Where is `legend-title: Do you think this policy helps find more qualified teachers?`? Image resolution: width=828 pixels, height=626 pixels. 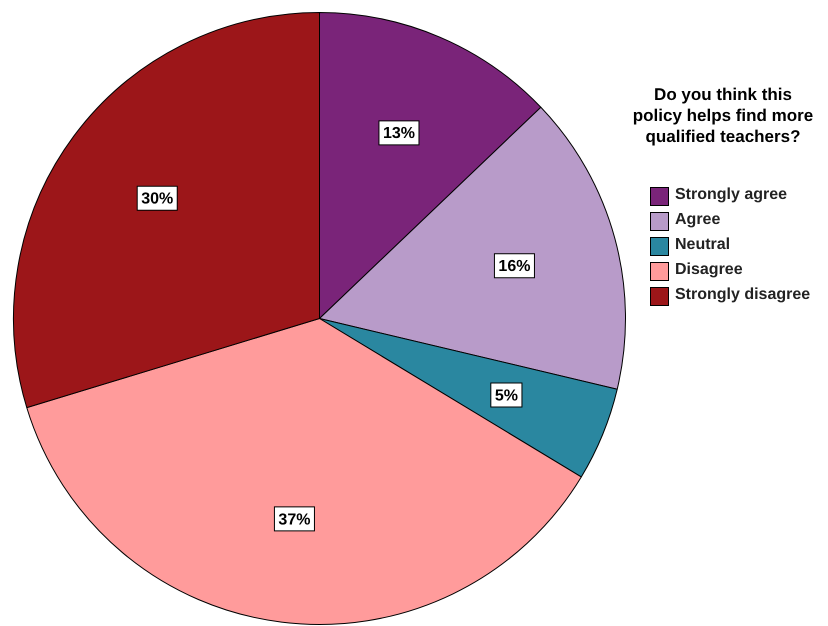 legend-title: Do you think this policy helps find more qualified teachers? is located at coordinates (723, 115).